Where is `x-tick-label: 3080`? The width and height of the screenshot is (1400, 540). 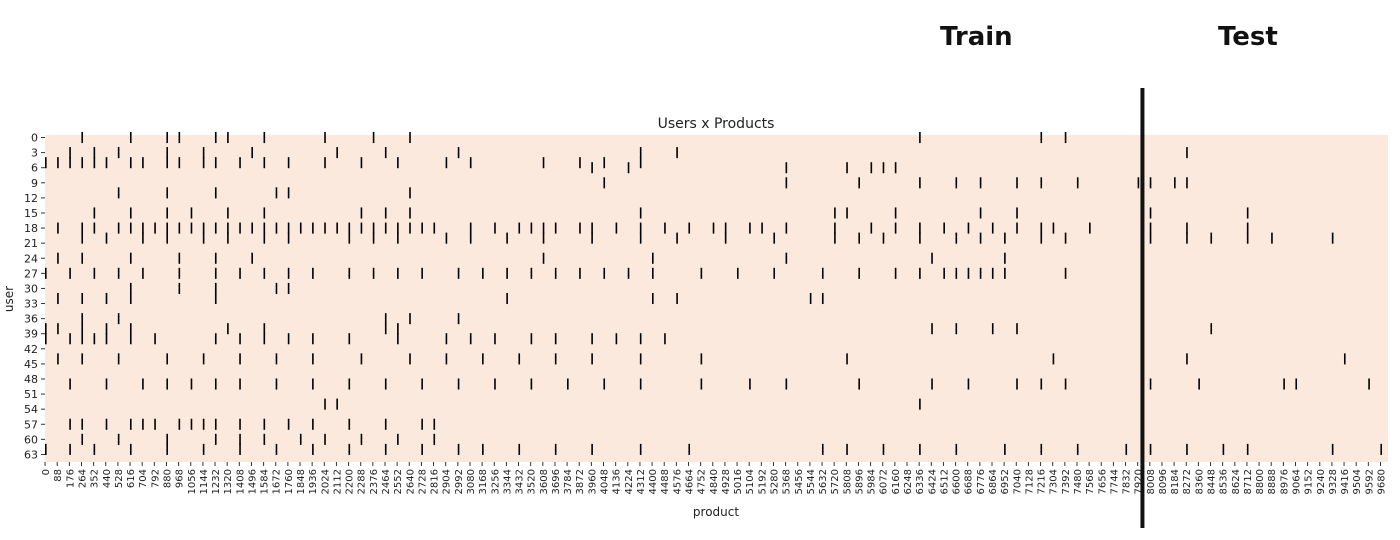
x-tick-label: 3080 is located at coordinates (471, 481).